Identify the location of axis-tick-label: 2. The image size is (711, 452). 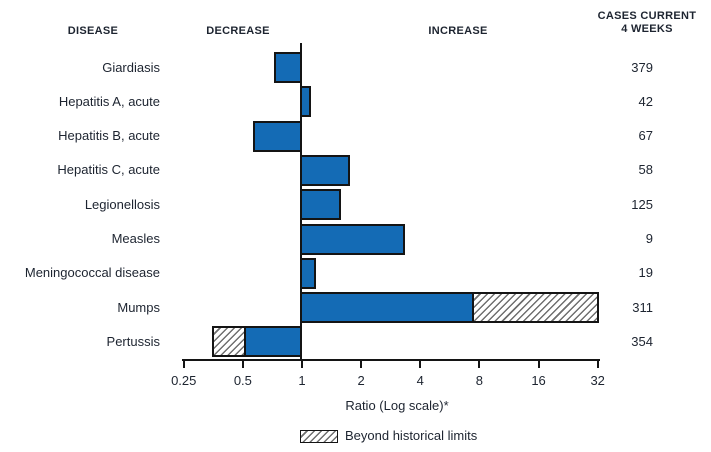
(361, 380).